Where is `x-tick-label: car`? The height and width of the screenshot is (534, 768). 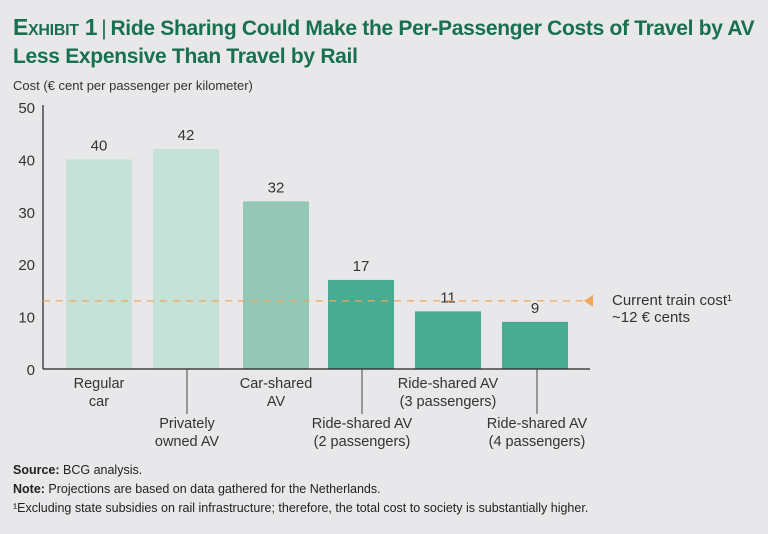 x-tick-label: car is located at coordinates (99, 402).